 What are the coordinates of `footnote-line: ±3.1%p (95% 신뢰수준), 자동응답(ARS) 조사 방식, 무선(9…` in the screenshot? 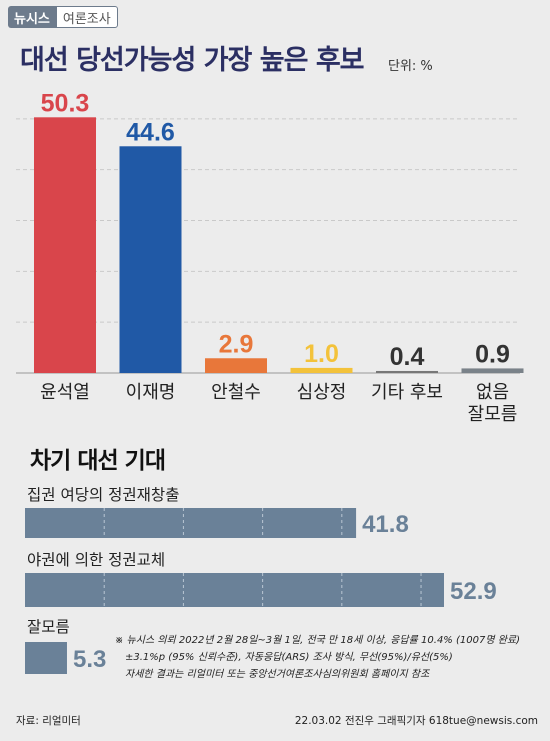 It's located at (289, 657).